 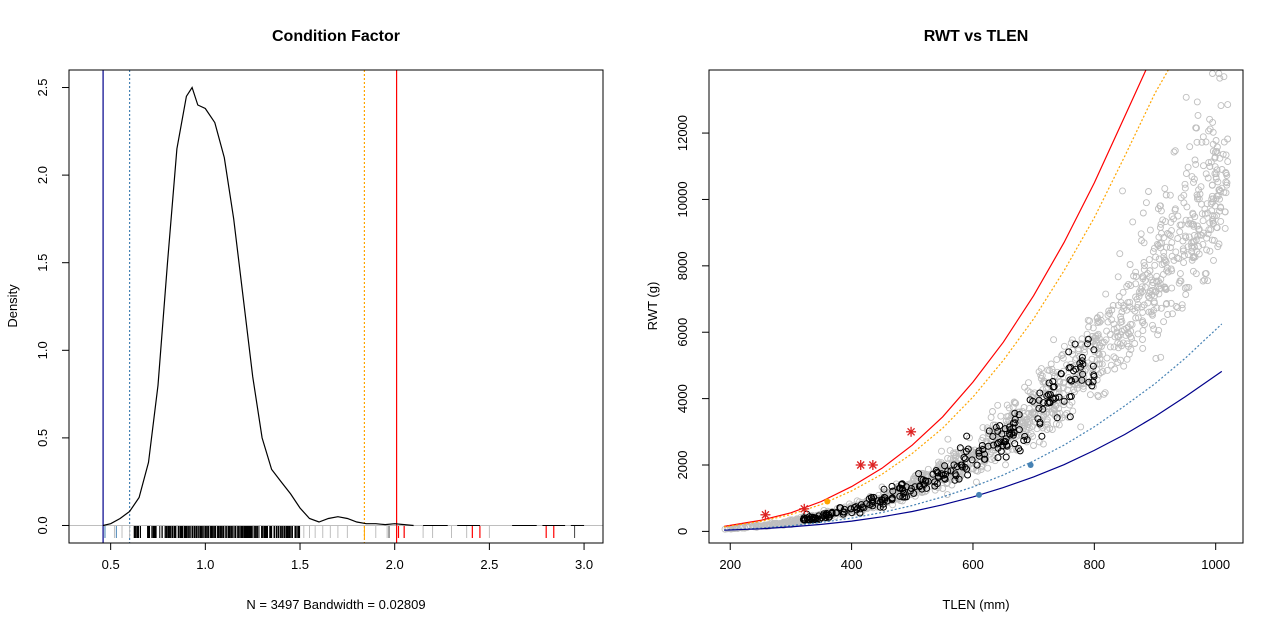 What do you see at coordinates (489, 564) in the screenshot?
I see `x-tick-label: 2.5` at bounding box center [489, 564].